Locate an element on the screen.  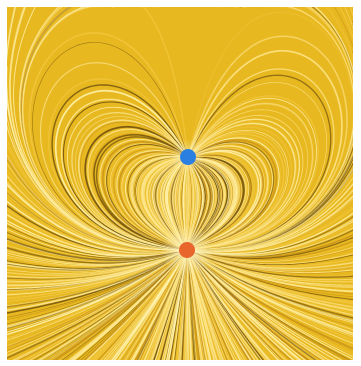
negative-charge is located at coordinates (188, 157).